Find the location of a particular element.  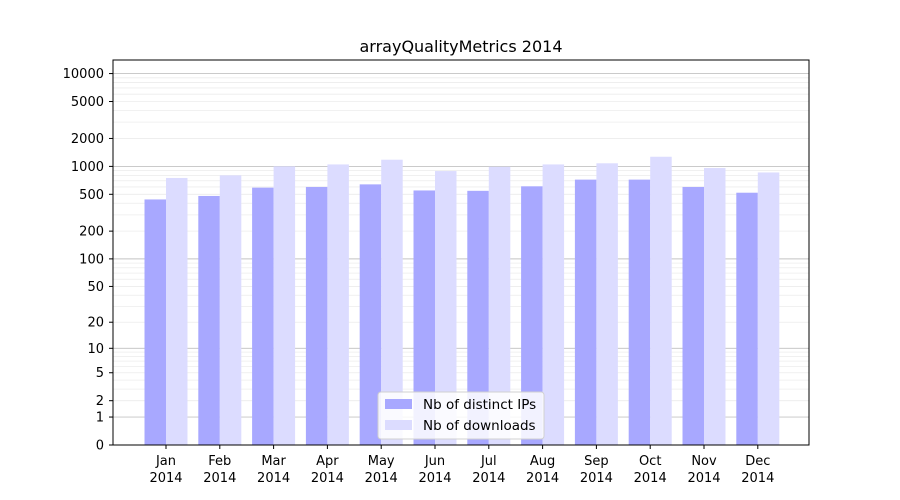

y-tick-label: 2000 is located at coordinates (87, 139).